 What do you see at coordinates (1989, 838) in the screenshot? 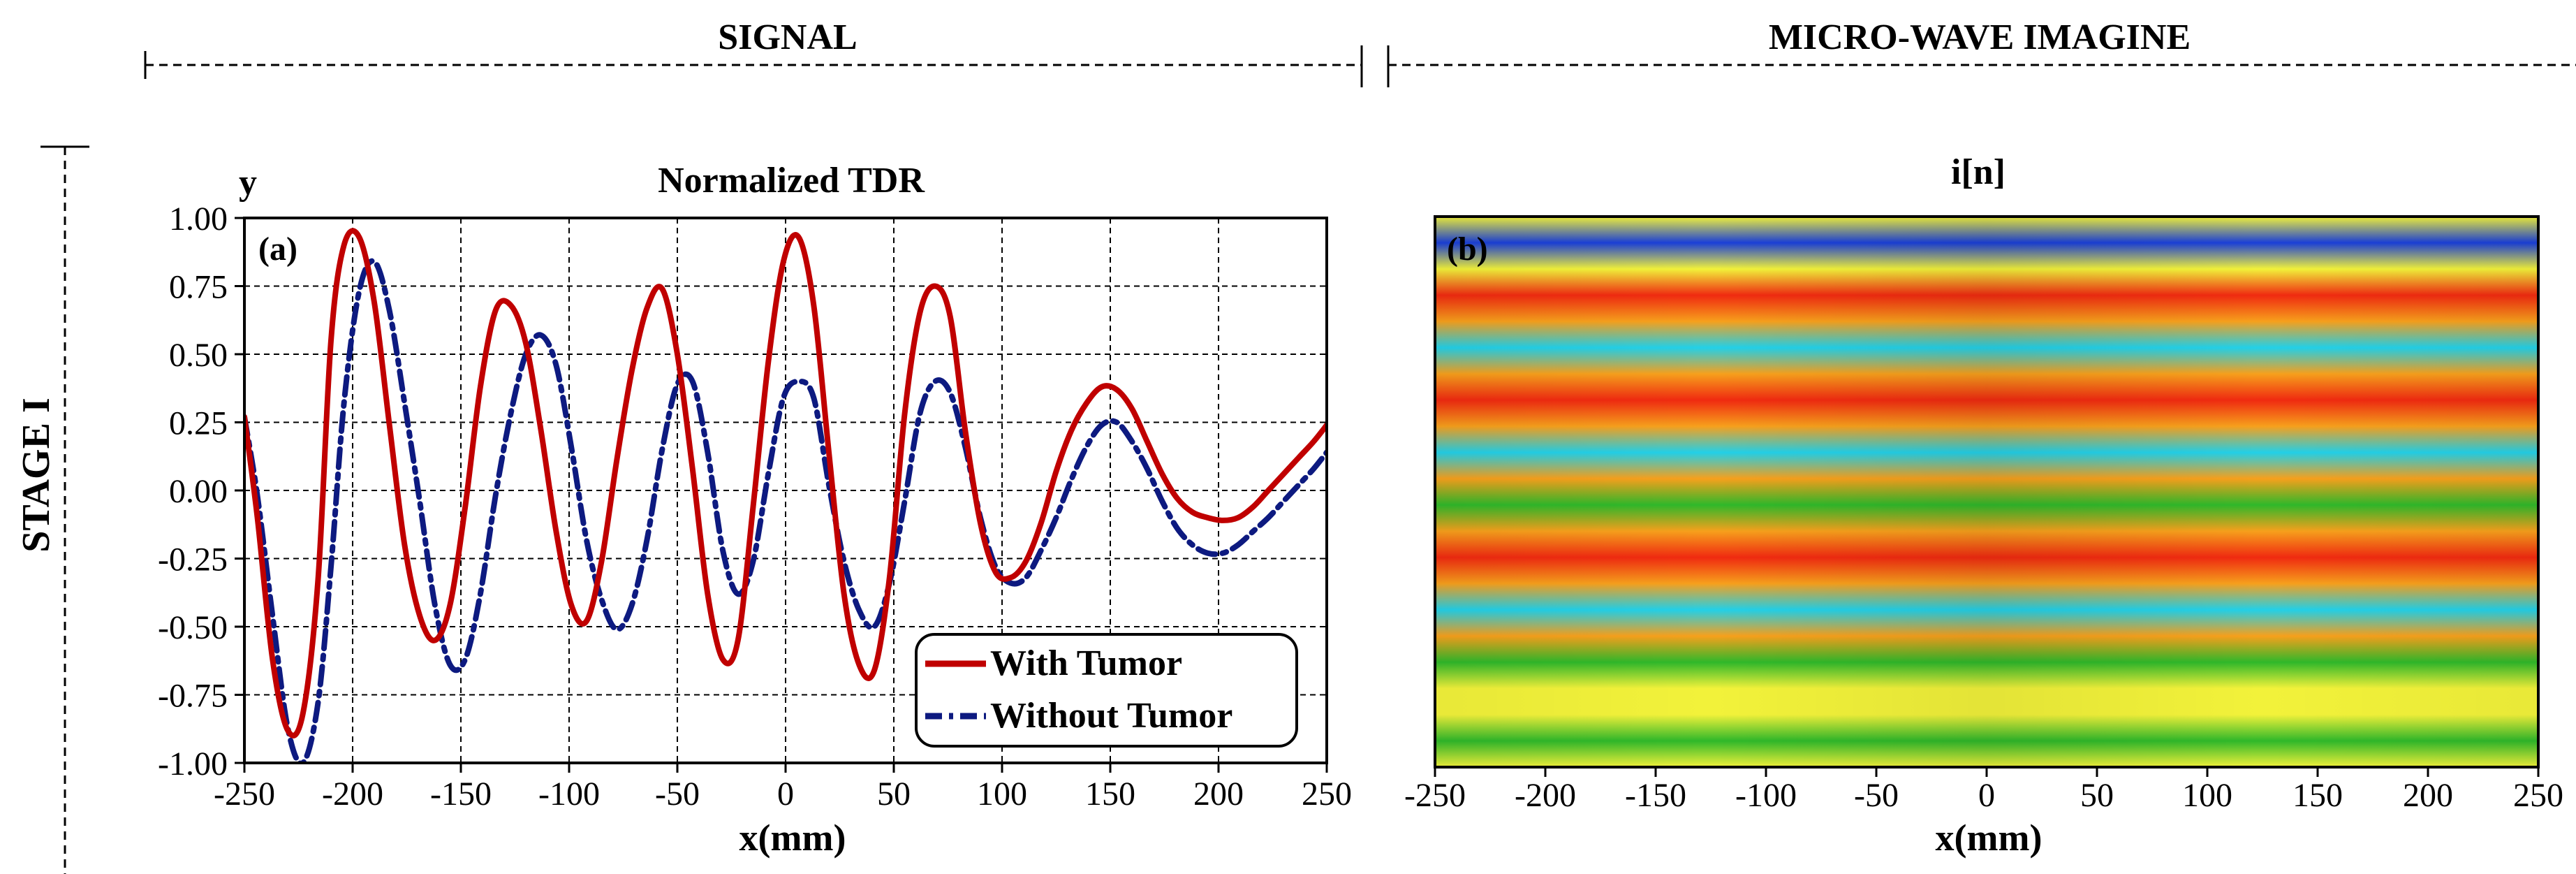
I see `chart-b-xlabel: x(mm)` at bounding box center [1989, 838].